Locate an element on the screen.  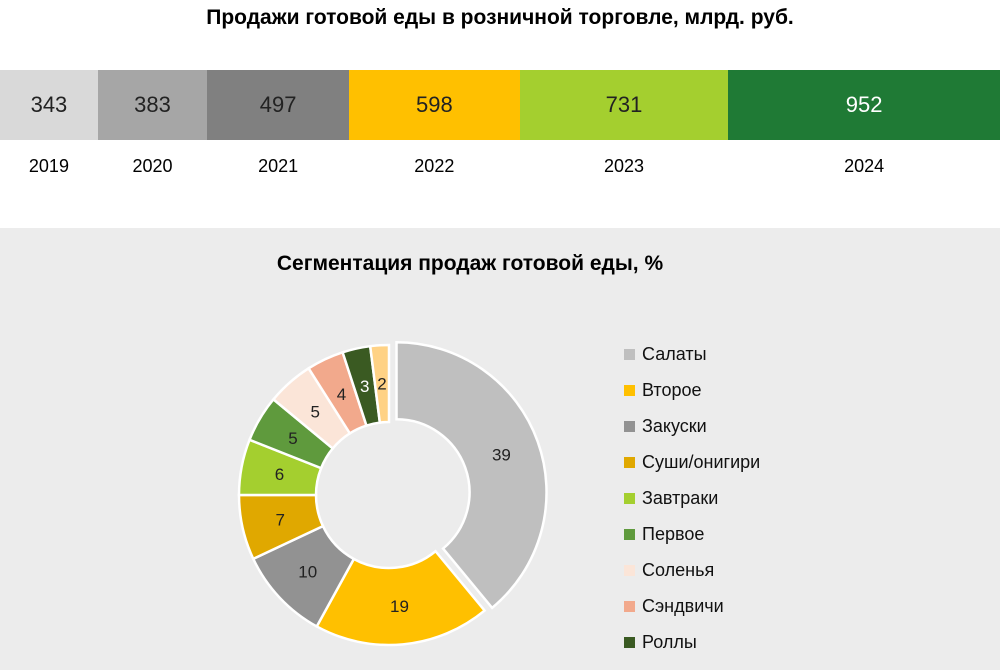
bar-segment-2020: 383 2020 is located at coordinates (152, 123).